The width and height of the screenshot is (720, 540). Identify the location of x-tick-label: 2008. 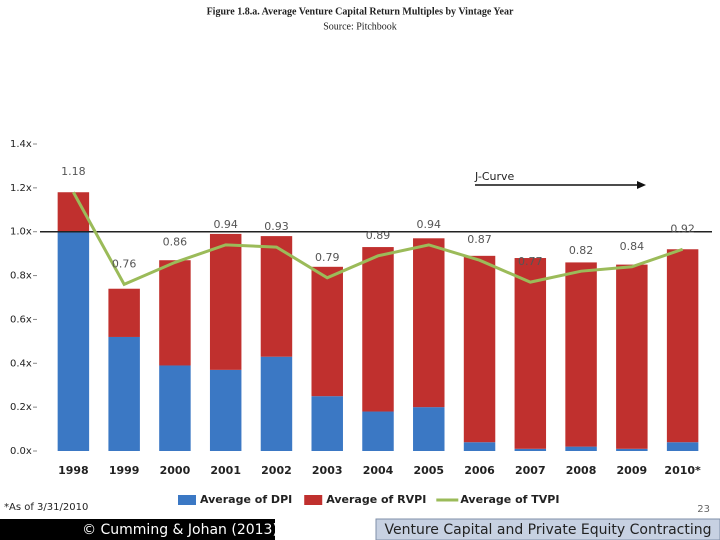
(581, 470).